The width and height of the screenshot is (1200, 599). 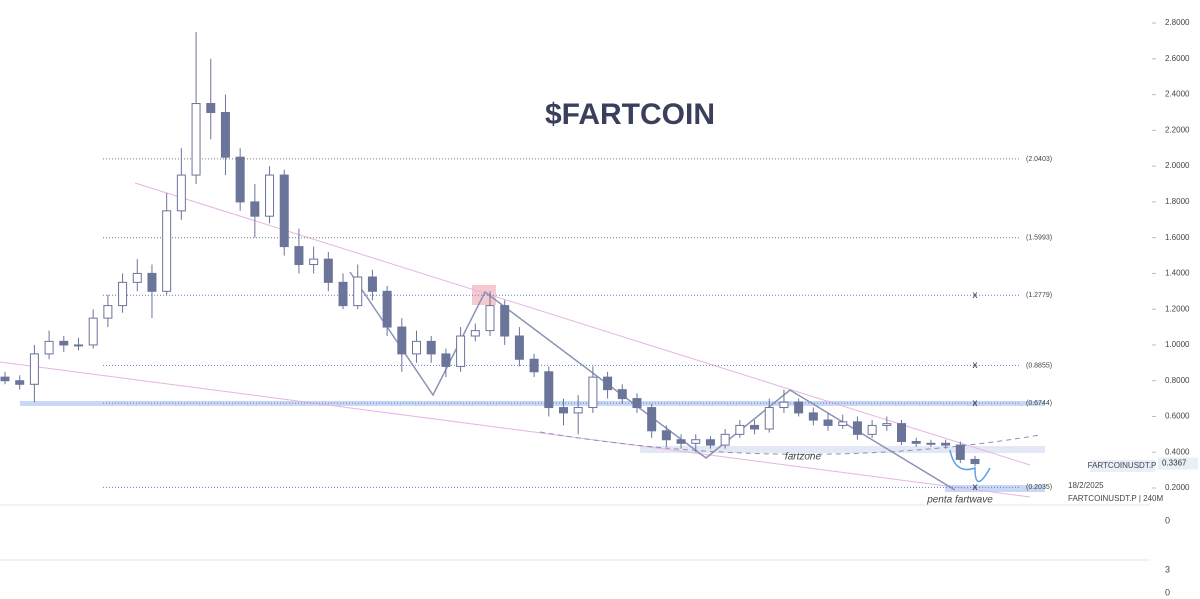 I want to click on y-tick-label: 2.0000, so click(x=1177, y=165).